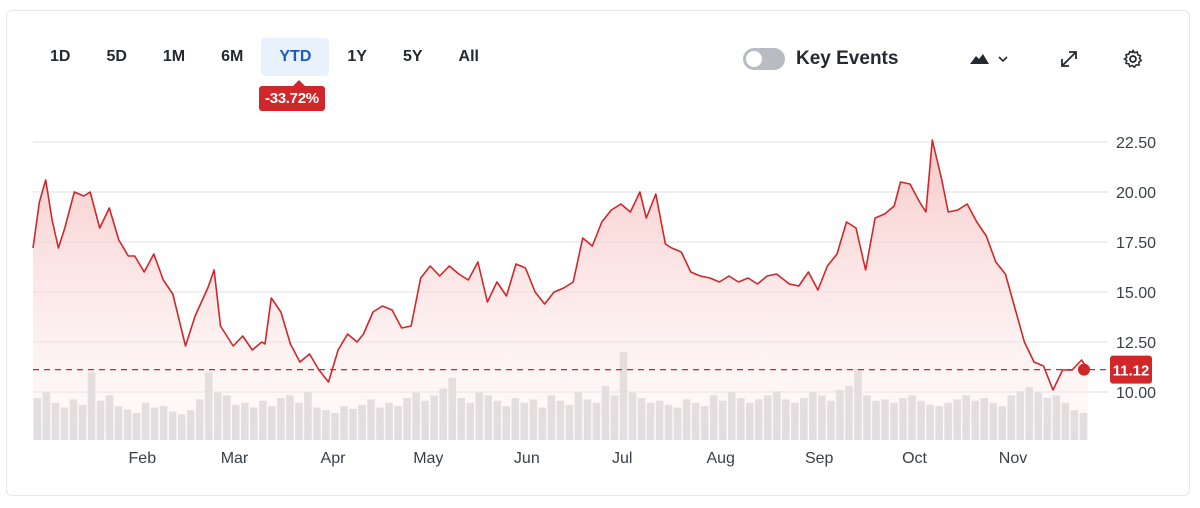 Image resolution: width=1200 pixels, height=508 pixels. Describe the element at coordinates (292, 95) in the screenshot. I see `change-badge: -33.72%` at that location.